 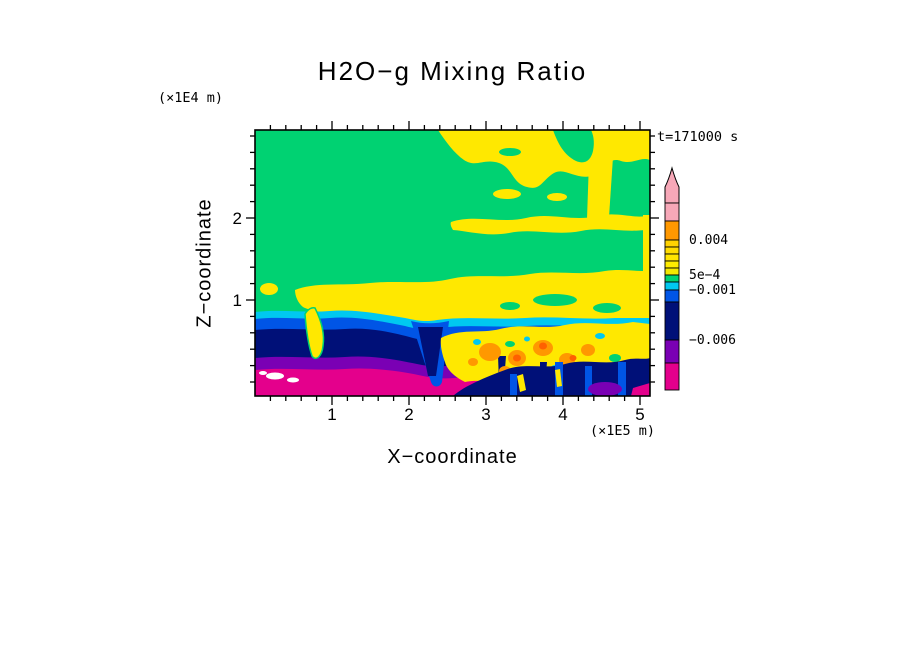 I want to click on x-tick-label: 2, so click(x=408, y=412).